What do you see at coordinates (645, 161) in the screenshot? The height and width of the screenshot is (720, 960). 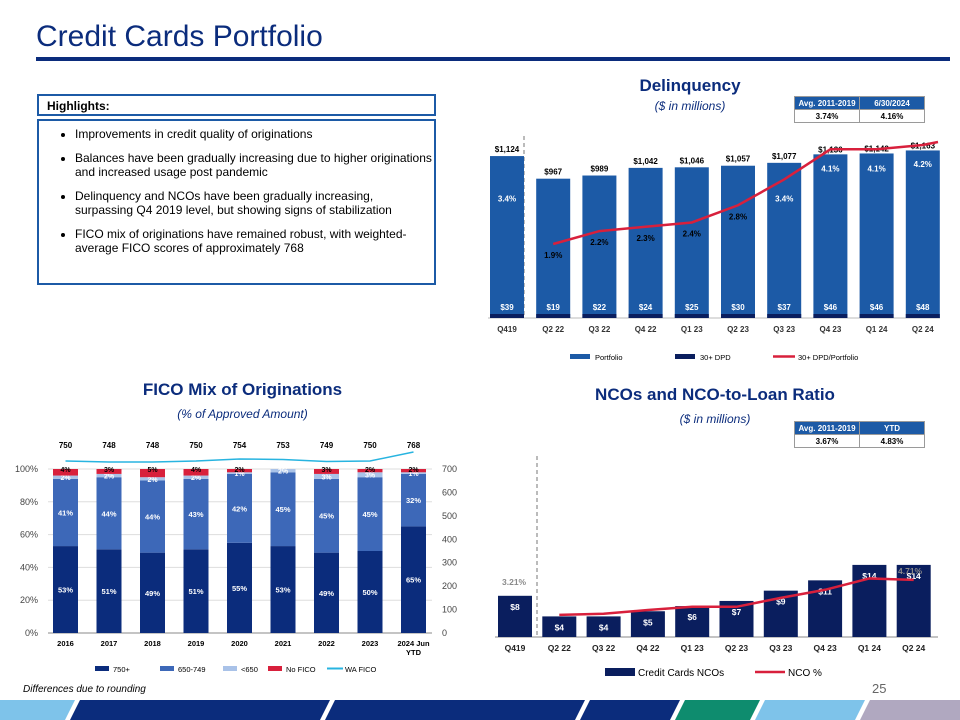 I see `portfolio-label: $1,042` at bounding box center [645, 161].